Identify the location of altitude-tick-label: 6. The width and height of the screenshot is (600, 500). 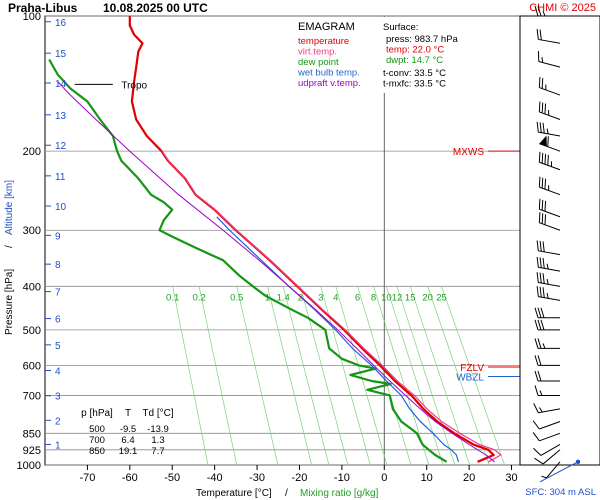
(58, 320).